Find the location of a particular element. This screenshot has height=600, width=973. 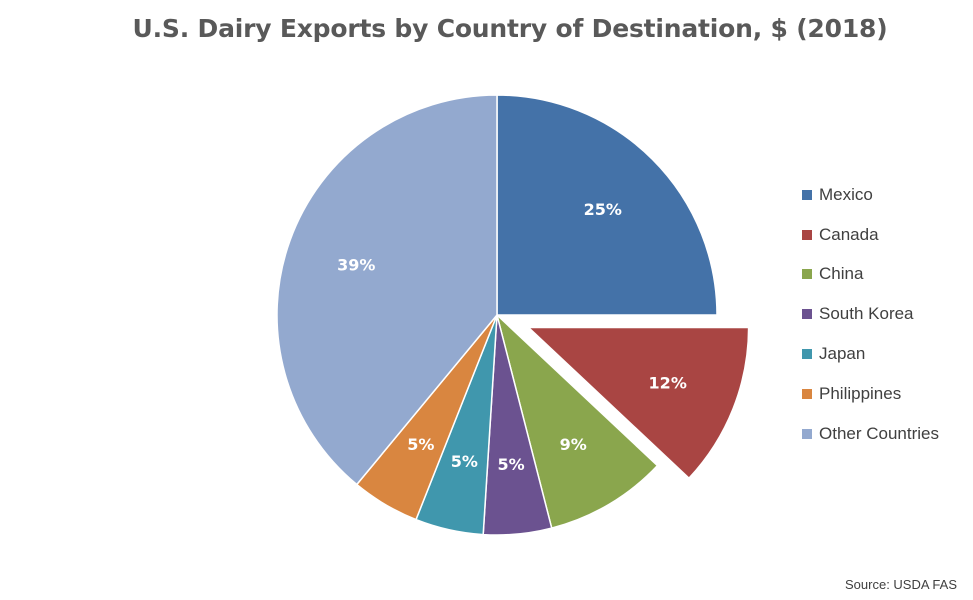

data-label-south-korea: 5% is located at coordinates (510, 464).